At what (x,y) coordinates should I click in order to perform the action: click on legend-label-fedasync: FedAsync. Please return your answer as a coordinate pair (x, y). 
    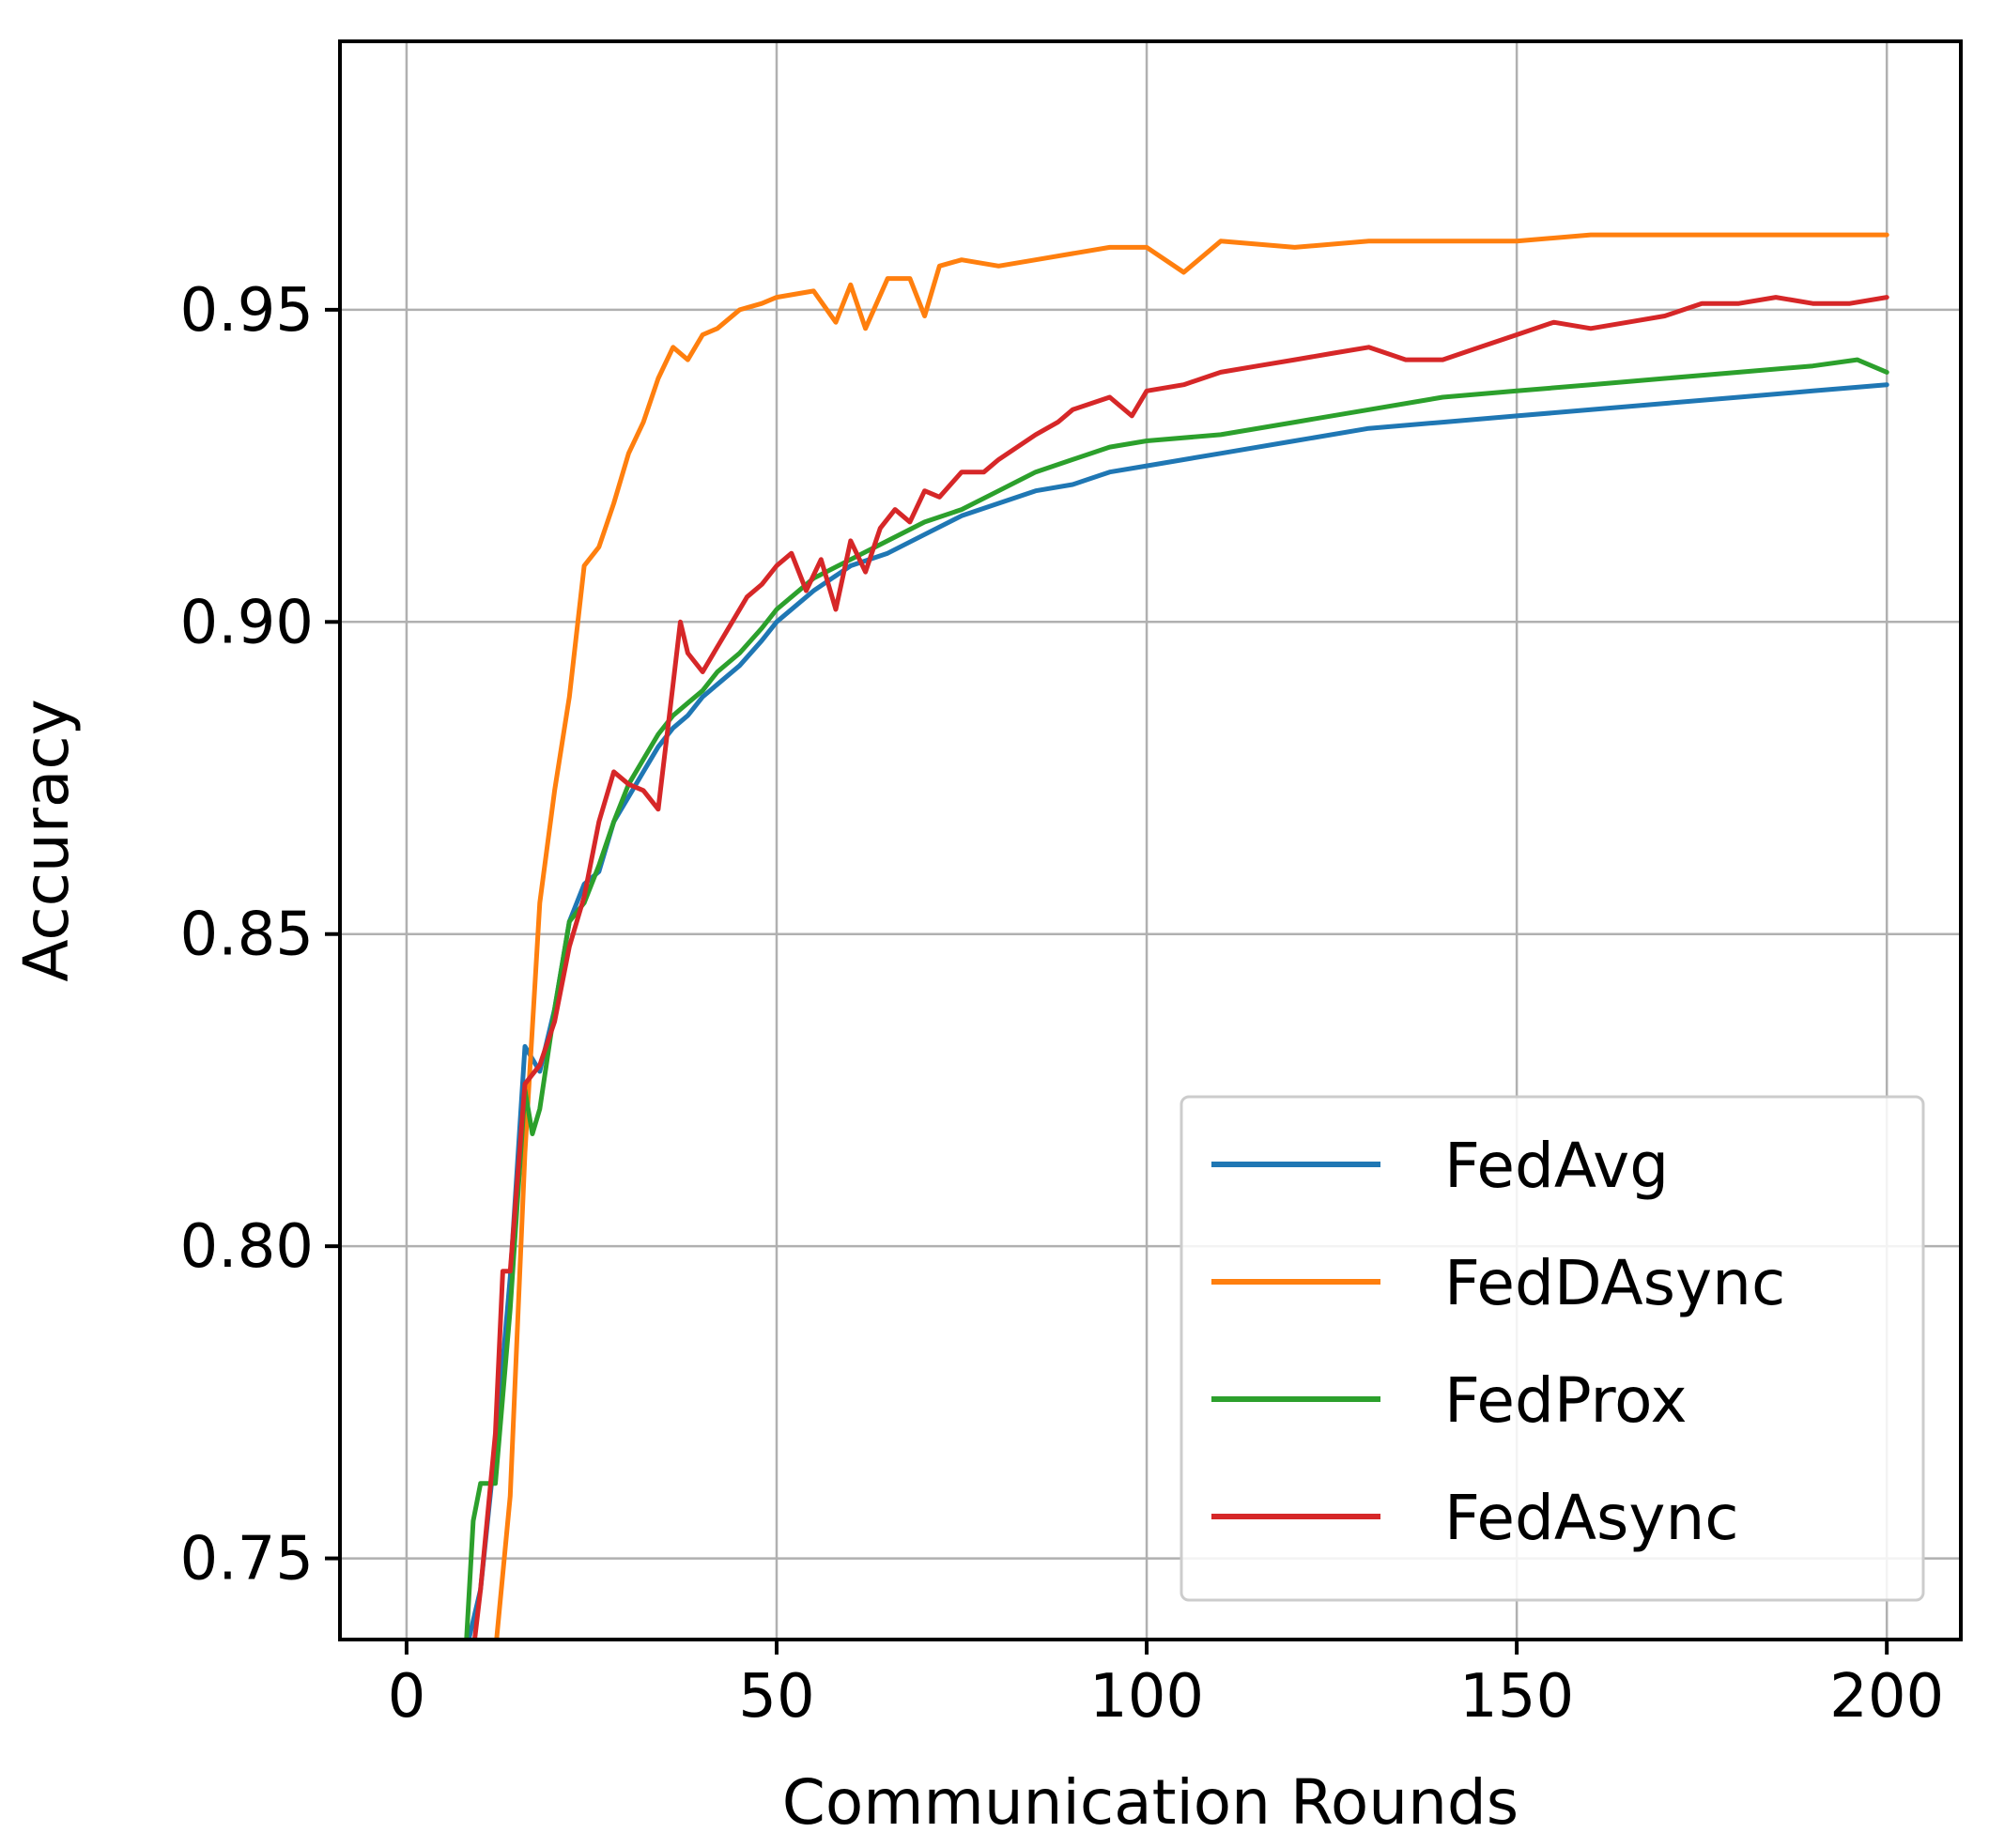
    Looking at the image, I should click on (1591, 1518).